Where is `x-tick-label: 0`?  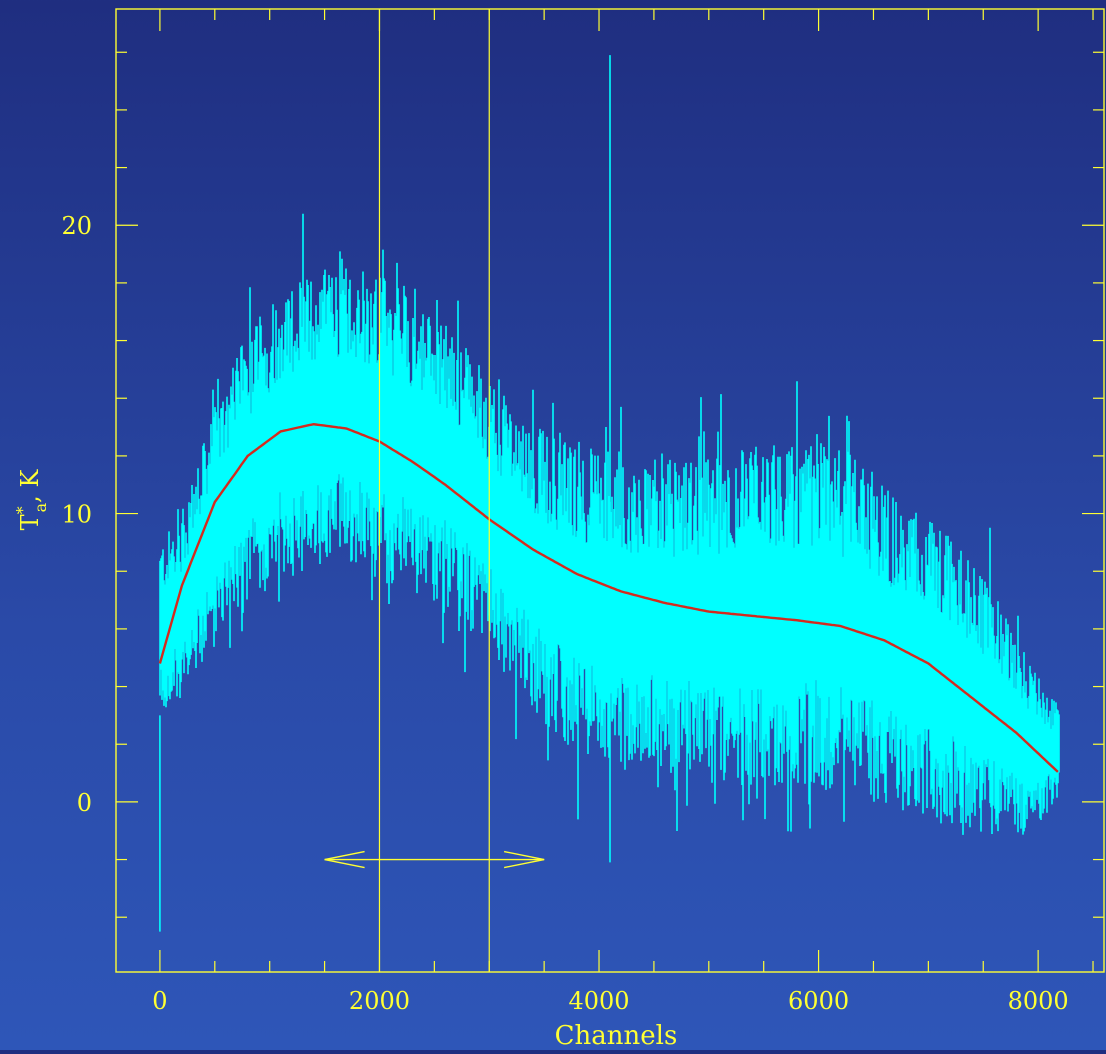 x-tick-label: 0 is located at coordinates (159, 1001).